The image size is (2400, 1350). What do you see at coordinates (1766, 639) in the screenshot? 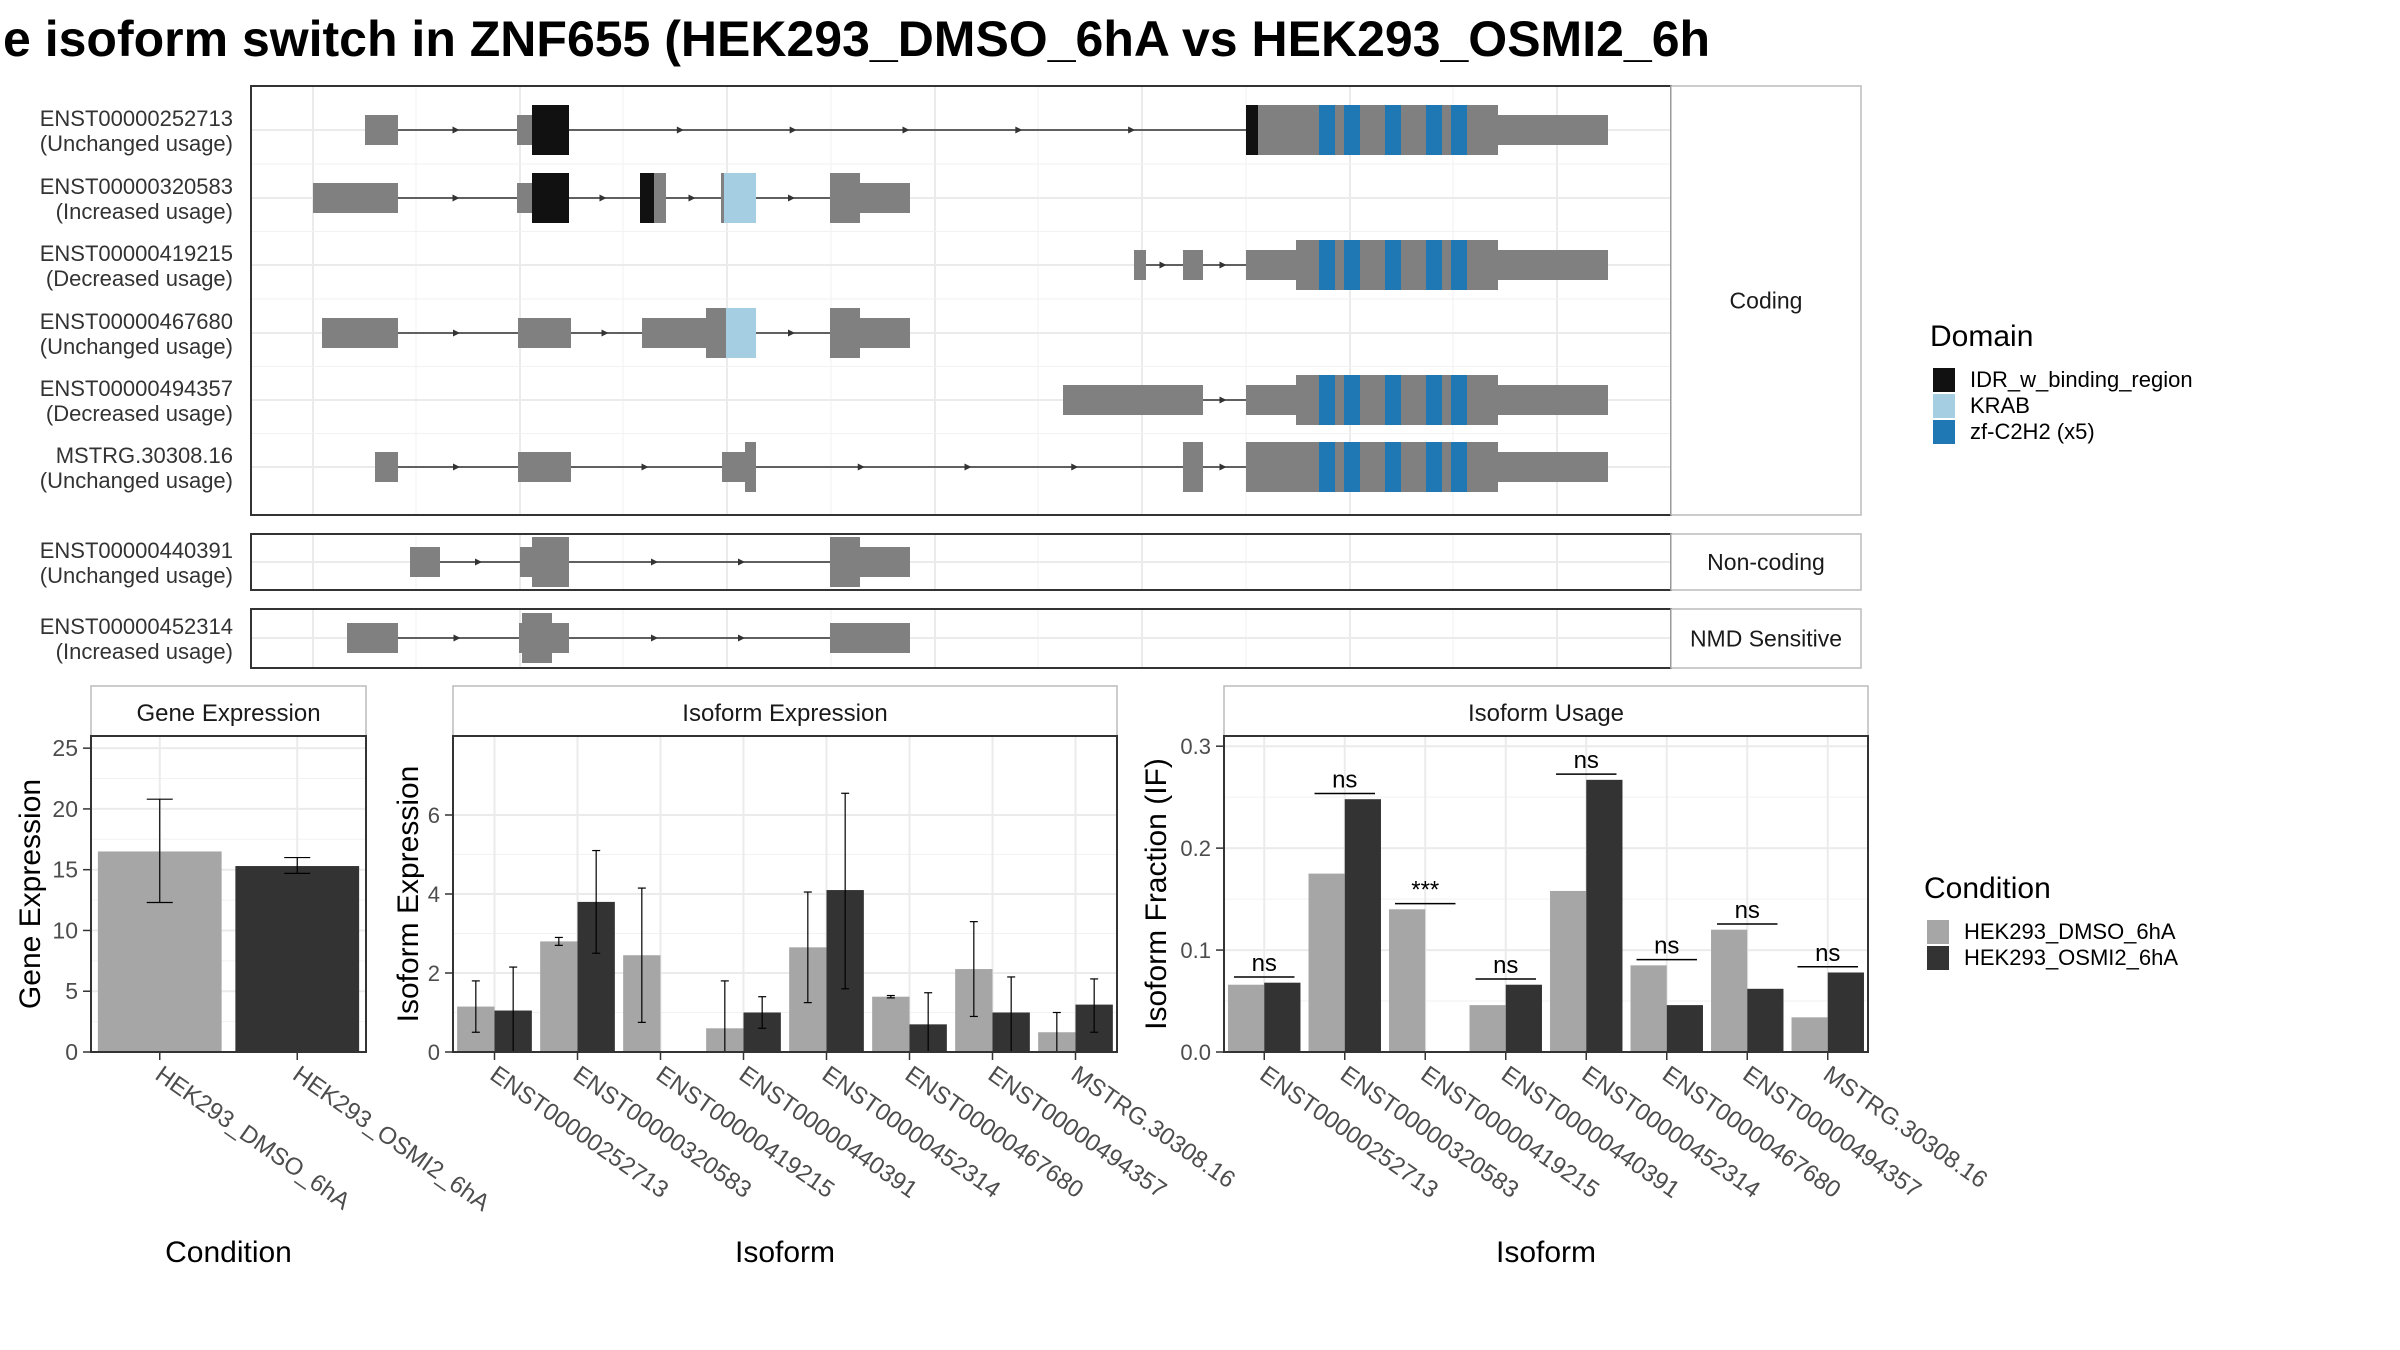
I see `facet-strip-label: NMD Sensitive` at bounding box center [1766, 639].